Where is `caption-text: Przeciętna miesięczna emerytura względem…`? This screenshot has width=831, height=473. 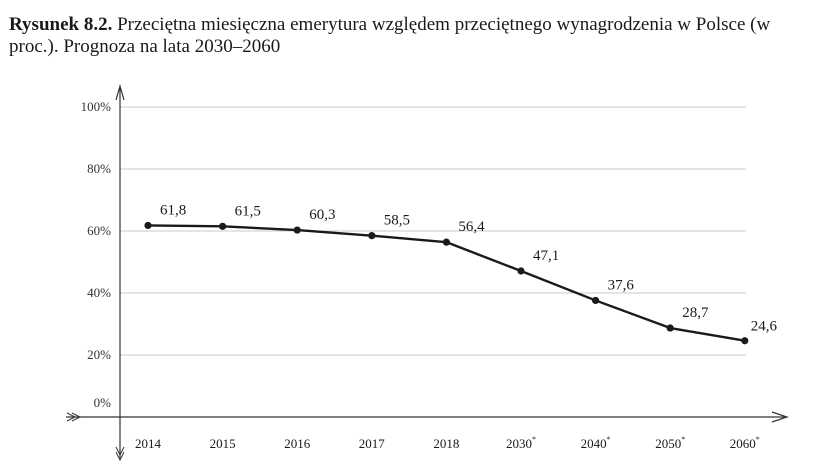 caption-text: Przeciętna miesięczna emerytura względem… is located at coordinates (390, 35).